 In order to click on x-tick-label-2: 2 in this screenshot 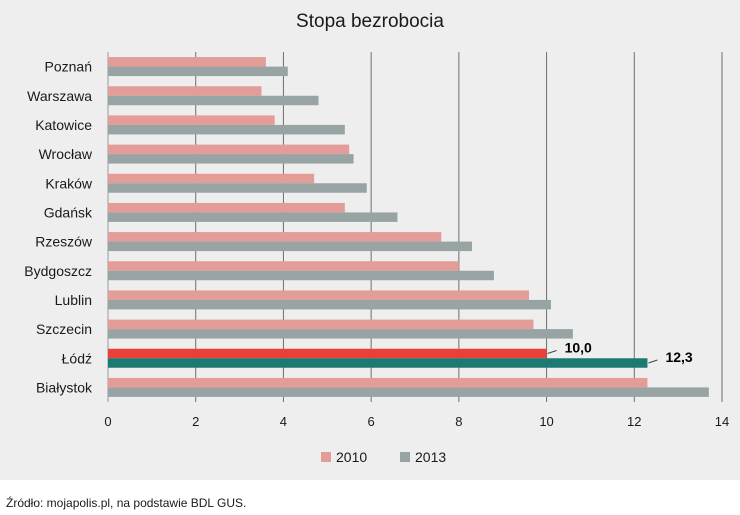, I will do `click(195, 421)`.